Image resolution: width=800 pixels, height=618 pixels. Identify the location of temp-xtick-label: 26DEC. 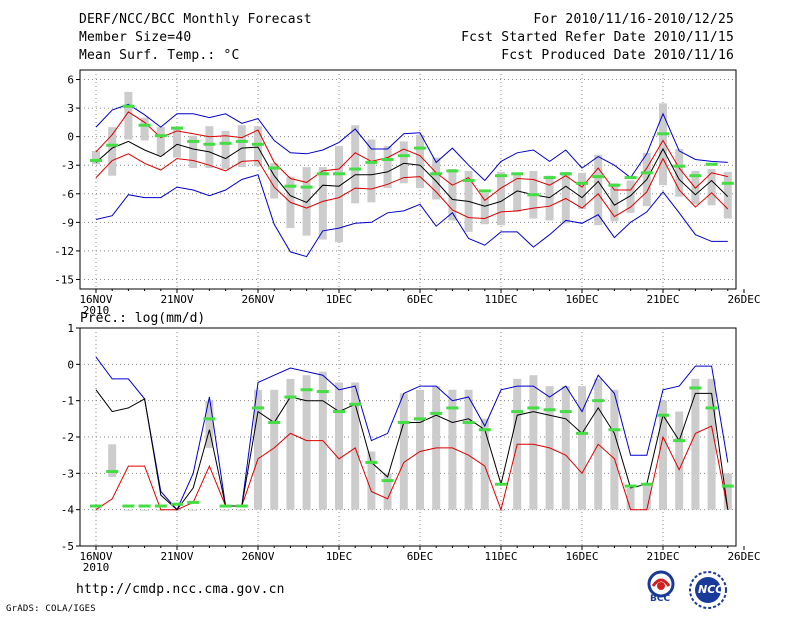
(743, 299).